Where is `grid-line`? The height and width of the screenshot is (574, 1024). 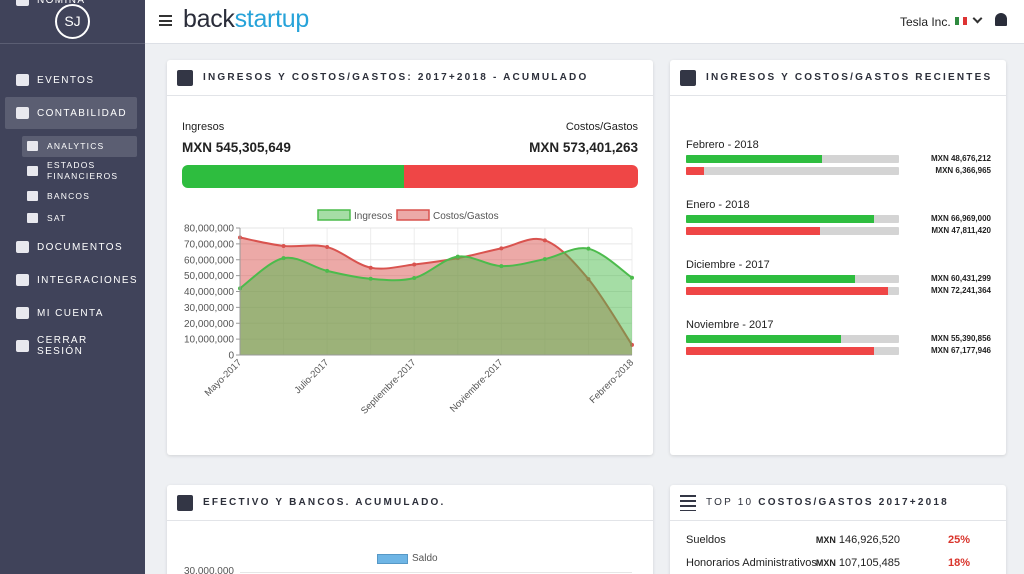 grid-line is located at coordinates (436, 572).